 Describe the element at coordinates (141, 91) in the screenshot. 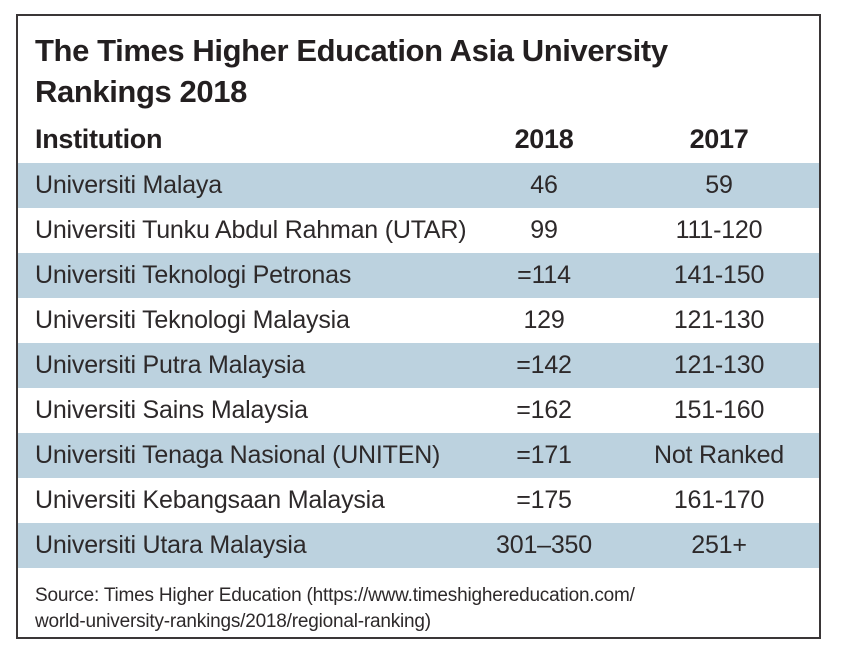

I see `page-title-line-2: Rankings 2018` at that location.